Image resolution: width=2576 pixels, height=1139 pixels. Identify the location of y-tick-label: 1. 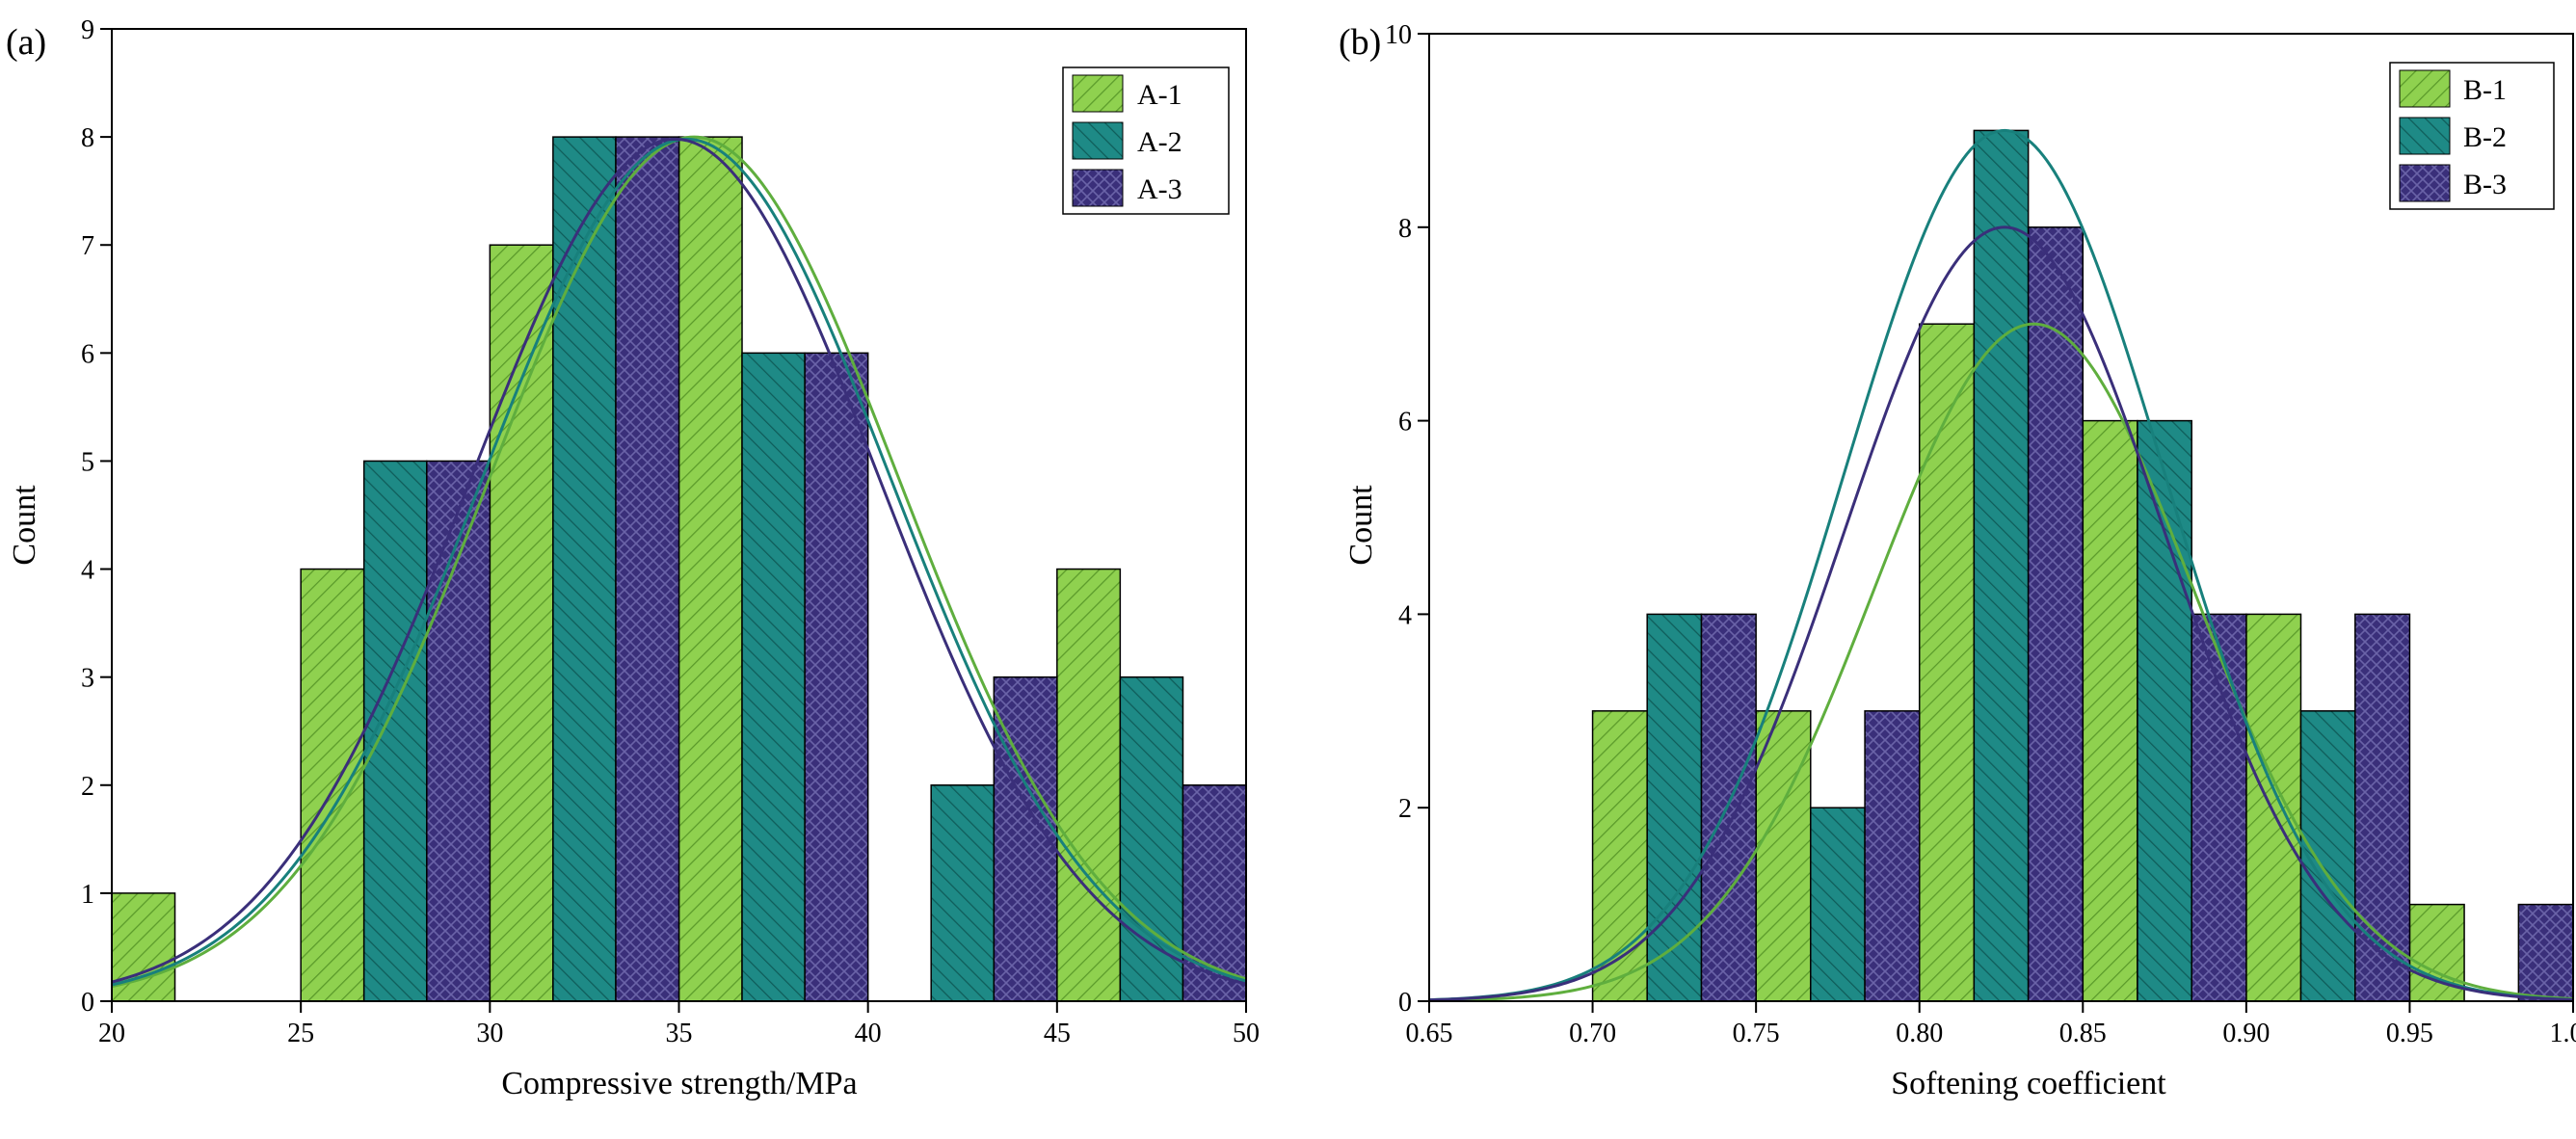
(87, 895).